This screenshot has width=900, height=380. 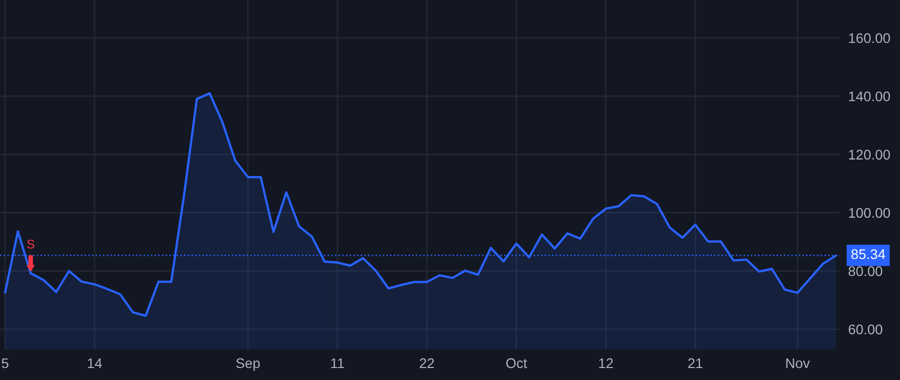 What do you see at coordinates (95, 363) in the screenshot?
I see `x-tick-label: 14` at bounding box center [95, 363].